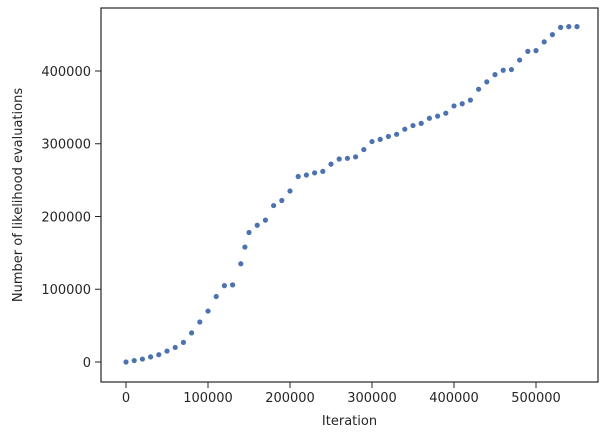  What do you see at coordinates (66, 290) in the screenshot?
I see `y-tick-label: 100000` at bounding box center [66, 290].